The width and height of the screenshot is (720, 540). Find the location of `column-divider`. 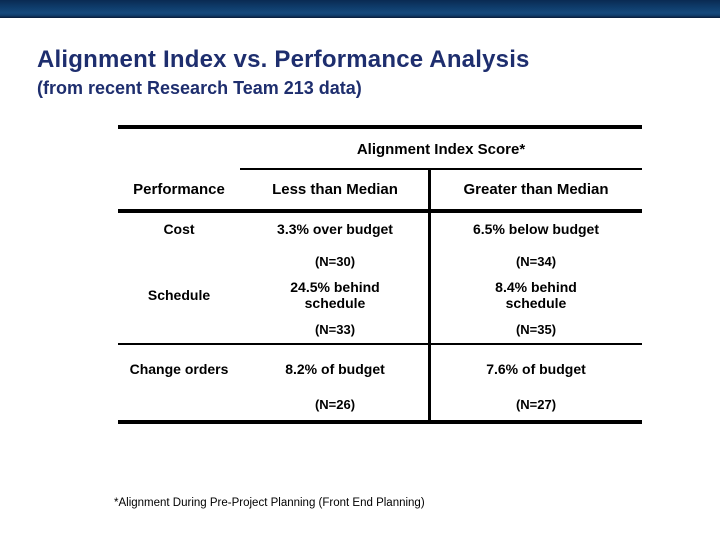

column-divider is located at coordinates (429, 294).